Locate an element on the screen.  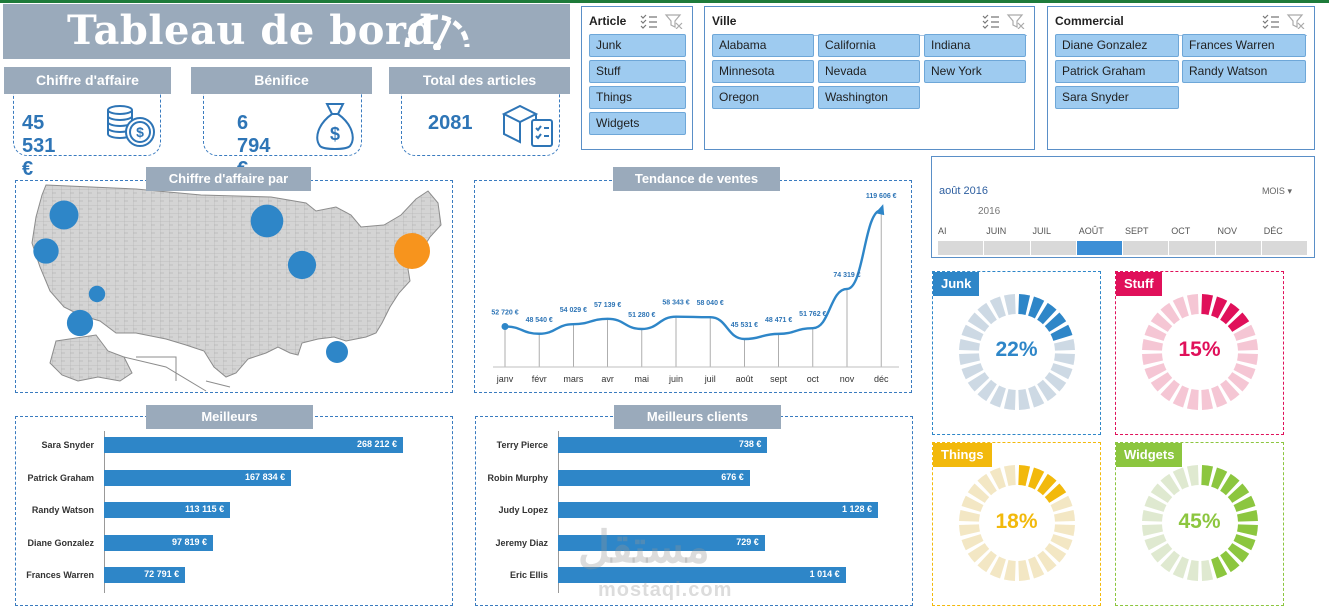
trend-tick-label: oct is located at coordinates (813, 379).